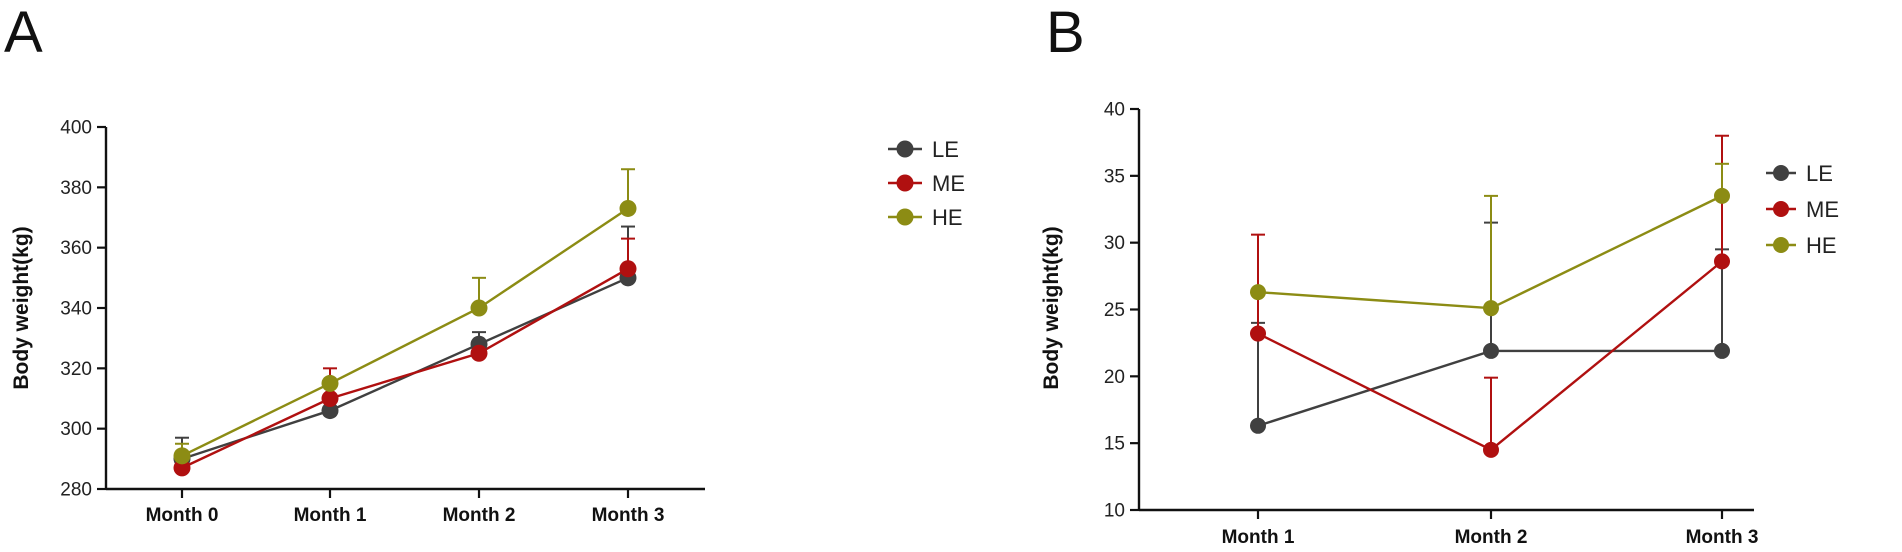 The height and width of the screenshot is (552, 1902). I want to click on y-tick-label: 20, so click(1114, 377).